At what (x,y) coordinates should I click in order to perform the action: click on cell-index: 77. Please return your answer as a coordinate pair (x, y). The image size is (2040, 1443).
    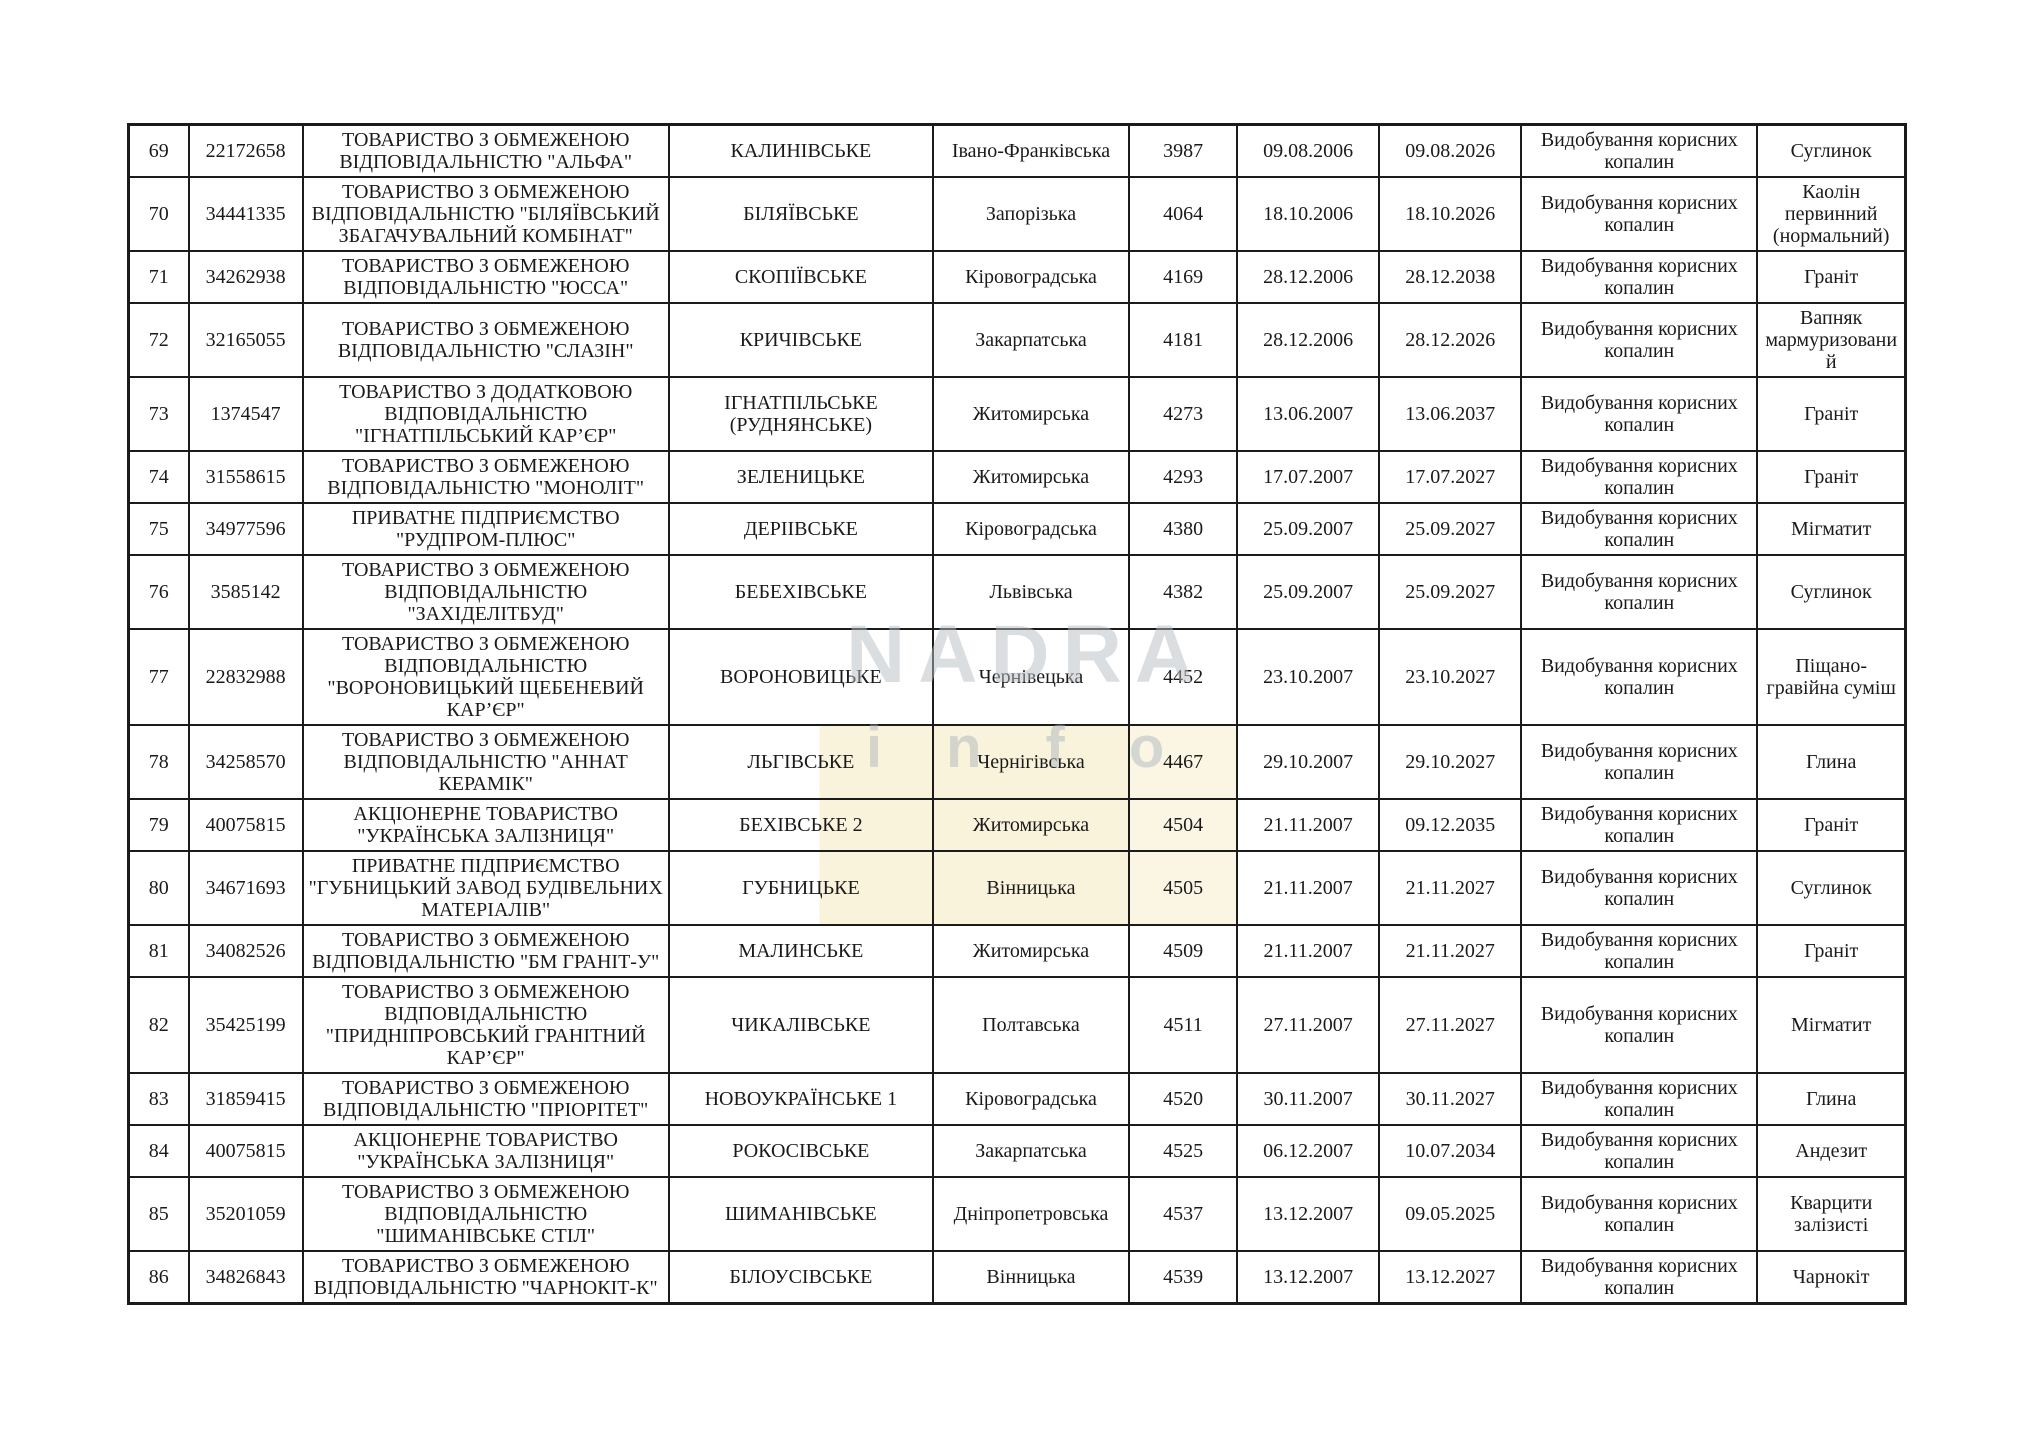
    Looking at the image, I should click on (158, 677).